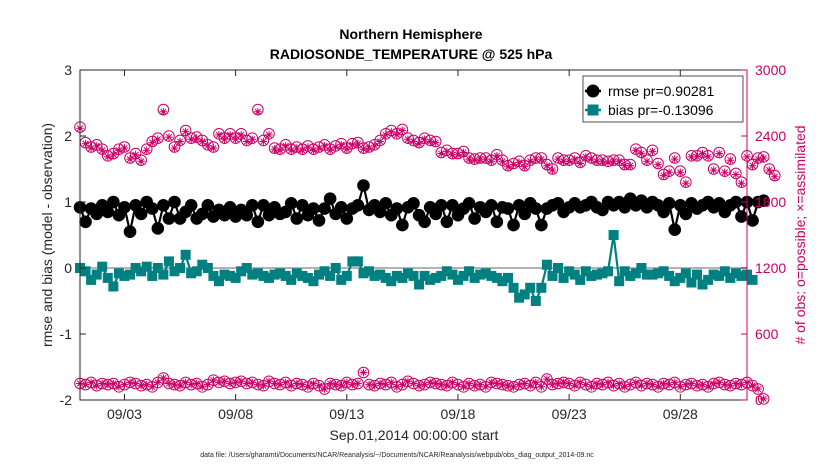 The image size is (830, 470). I want to click on y-axis-label: rmse and bias (model - observation), so click(47, 235).